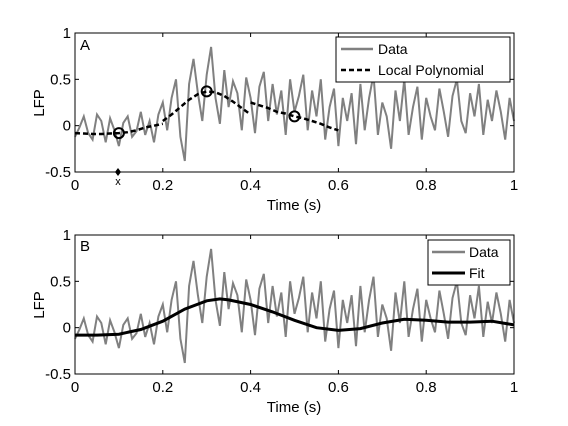  I want to click on panel-a-ytick-label: 0.5, so click(60, 79).